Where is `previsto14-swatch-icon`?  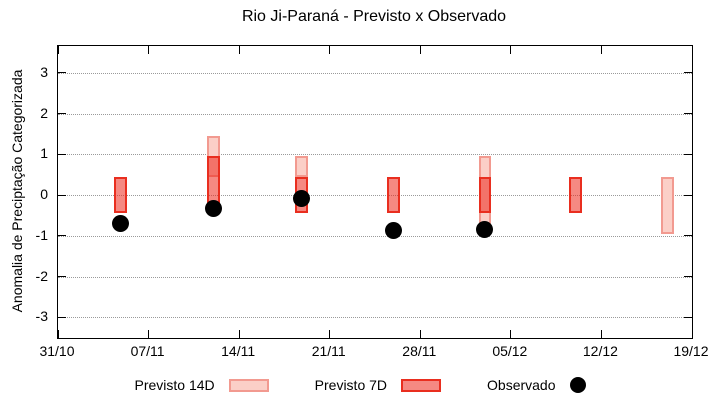 previsto14-swatch-icon is located at coordinates (248, 385).